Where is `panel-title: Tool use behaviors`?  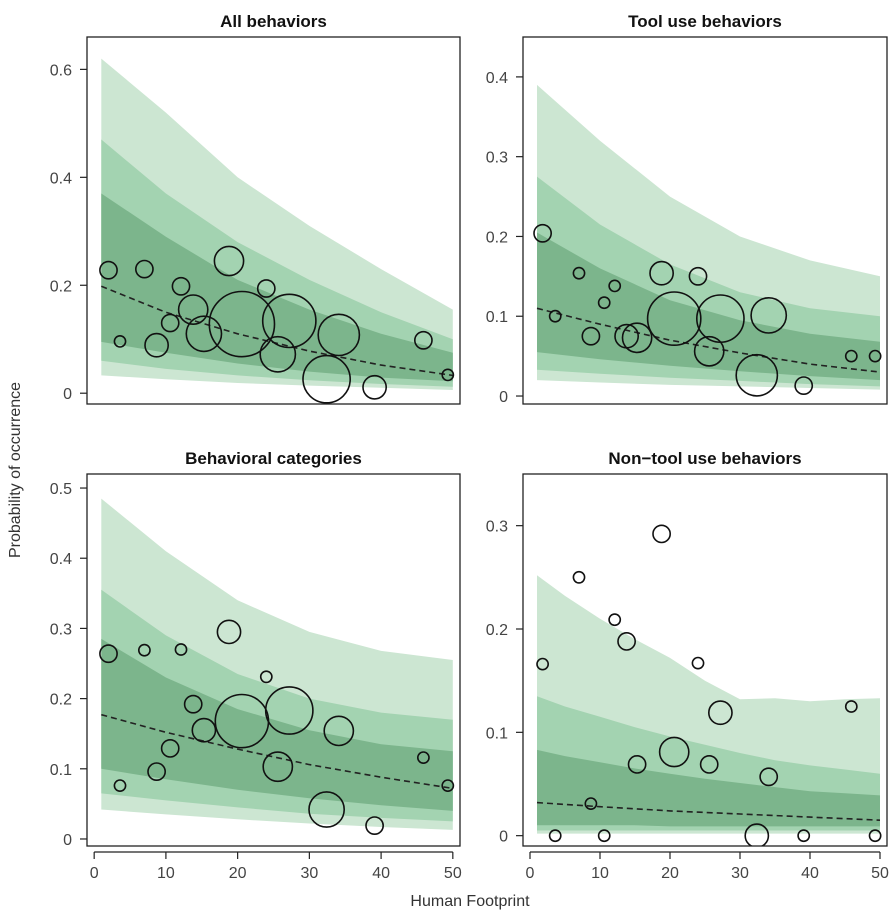
panel-title: Tool use behaviors is located at coordinates (705, 21).